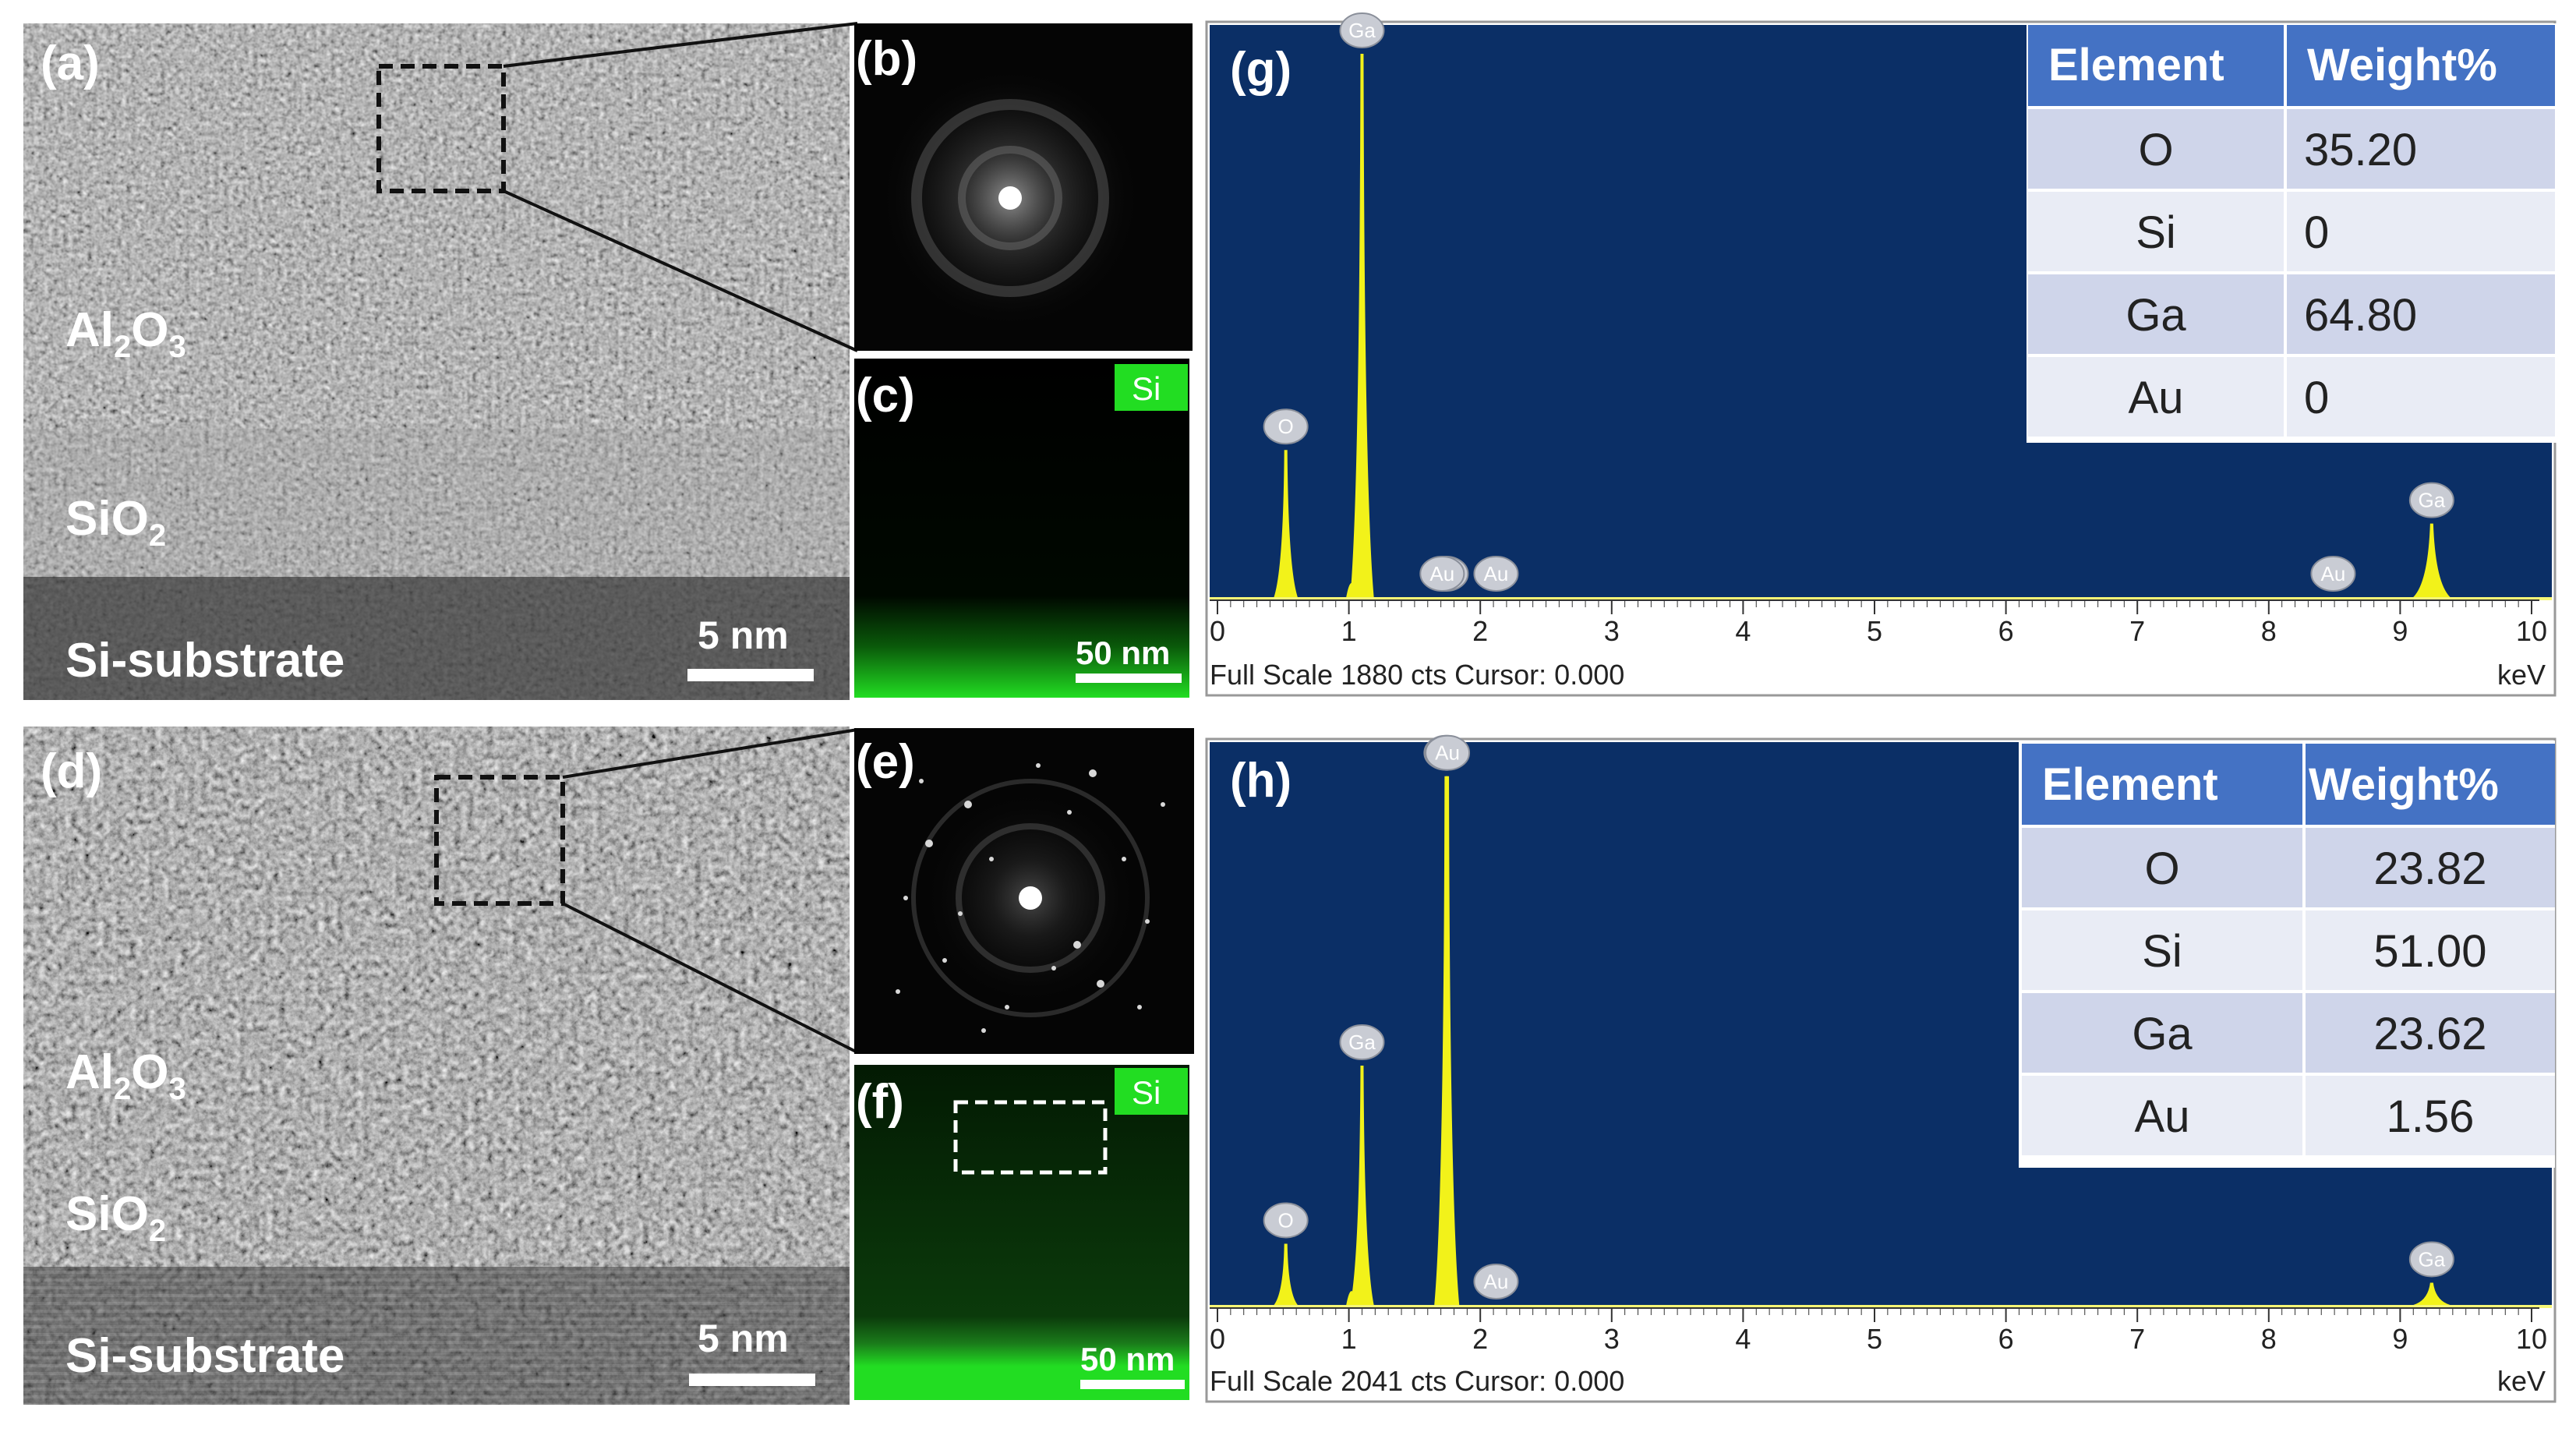  What do you see at coordinates (1030, 1137) in the screenshot?
I see `selected-region-box` at bounding box center [1030, 1137].